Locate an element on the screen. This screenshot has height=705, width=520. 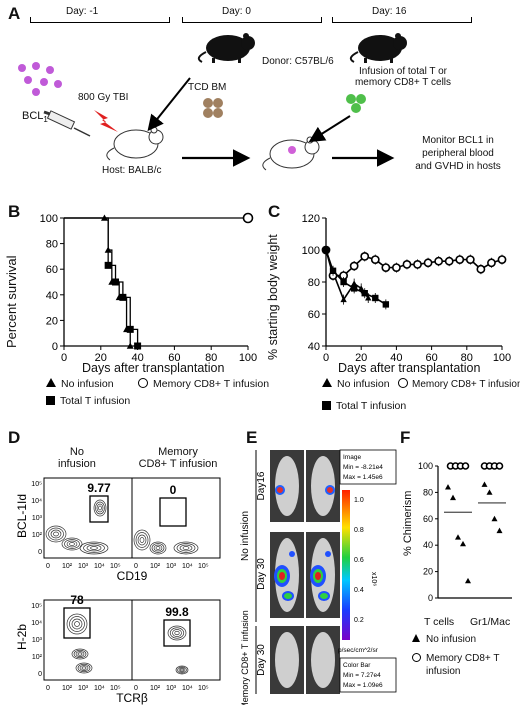
panel-b-xlabel: Days after transplantation is located at coordinates (153, 368).